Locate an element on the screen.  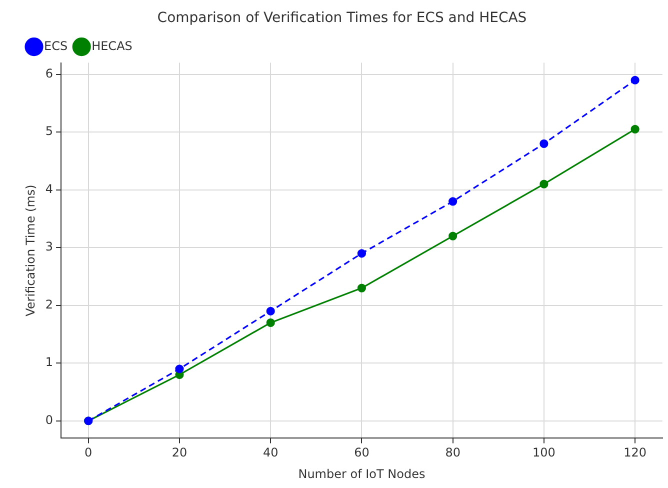
y-tick-label: 1 is located at coordinates (49, 362).